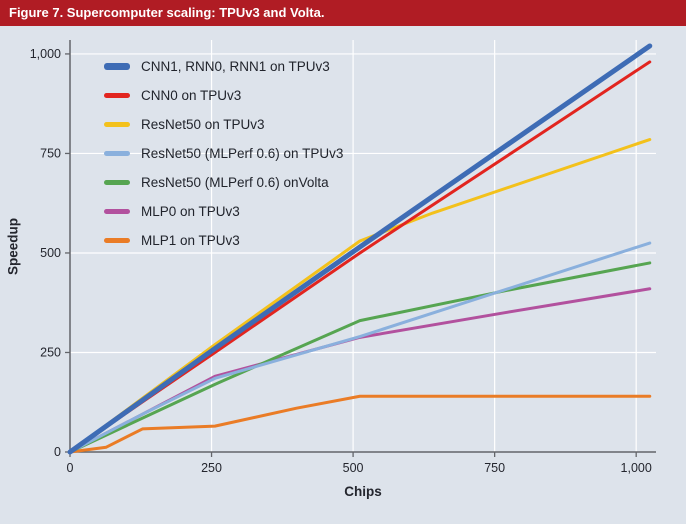  I want to click on legend-item: ResNet50 (MLPerf 0.6) on TPUv3, so click(223, 153).